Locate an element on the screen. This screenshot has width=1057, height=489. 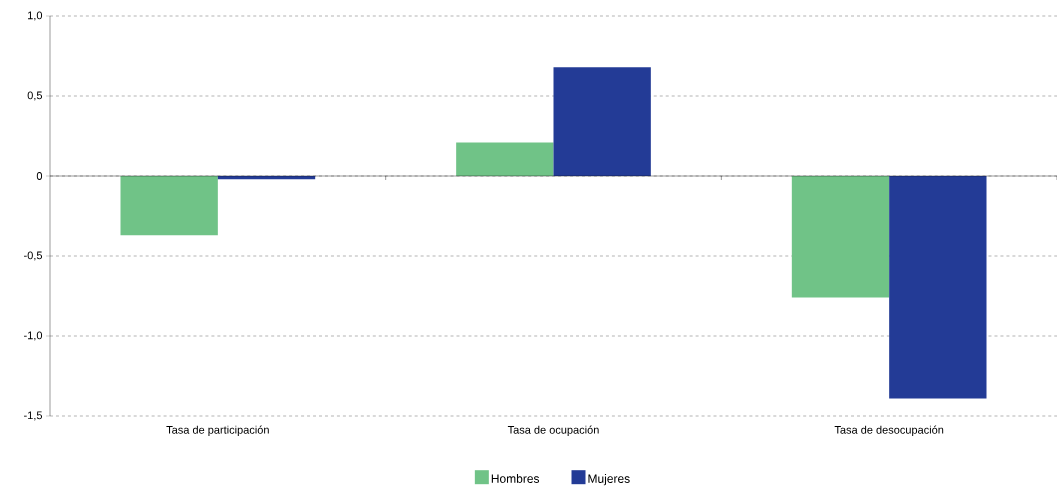
y-tick-label: -1,0 is located at coordinates (33, 336).